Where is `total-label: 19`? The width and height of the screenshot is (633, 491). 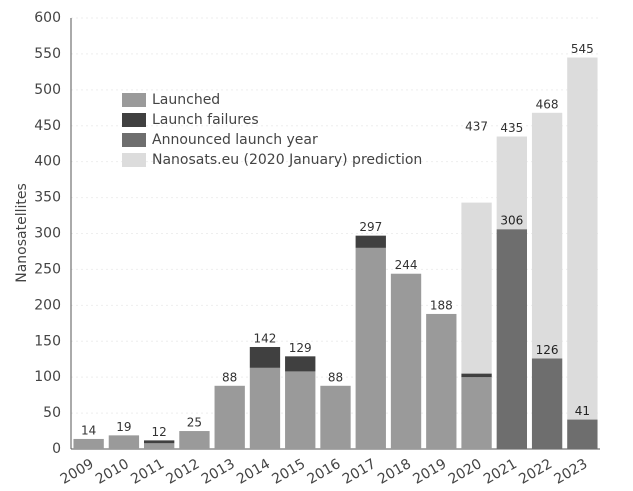 total-label: 19 is located at coordinates (123, 427).